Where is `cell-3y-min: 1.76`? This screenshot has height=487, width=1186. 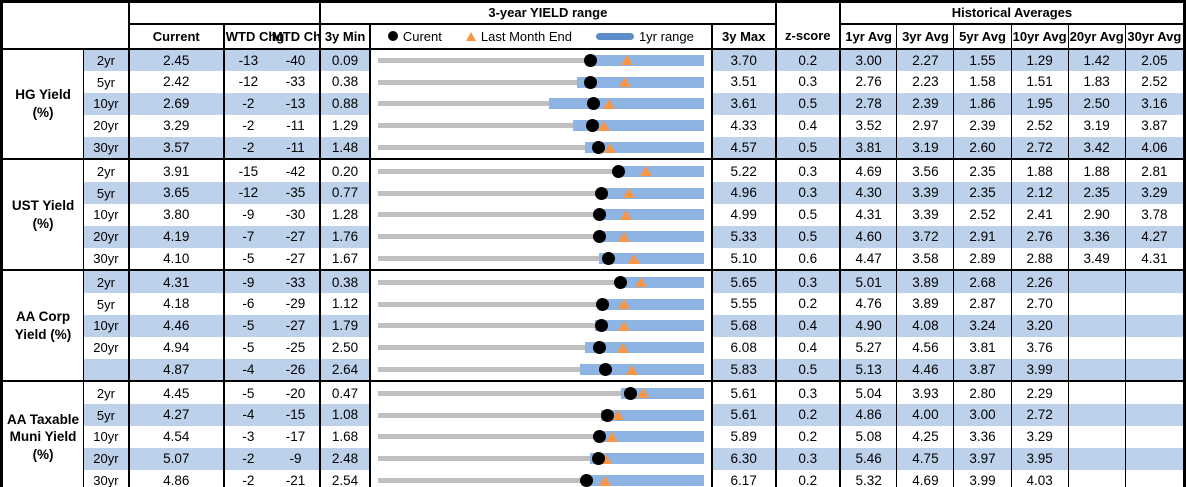 cell-3y-min: 1.76 is located at coordinates (346, 236).